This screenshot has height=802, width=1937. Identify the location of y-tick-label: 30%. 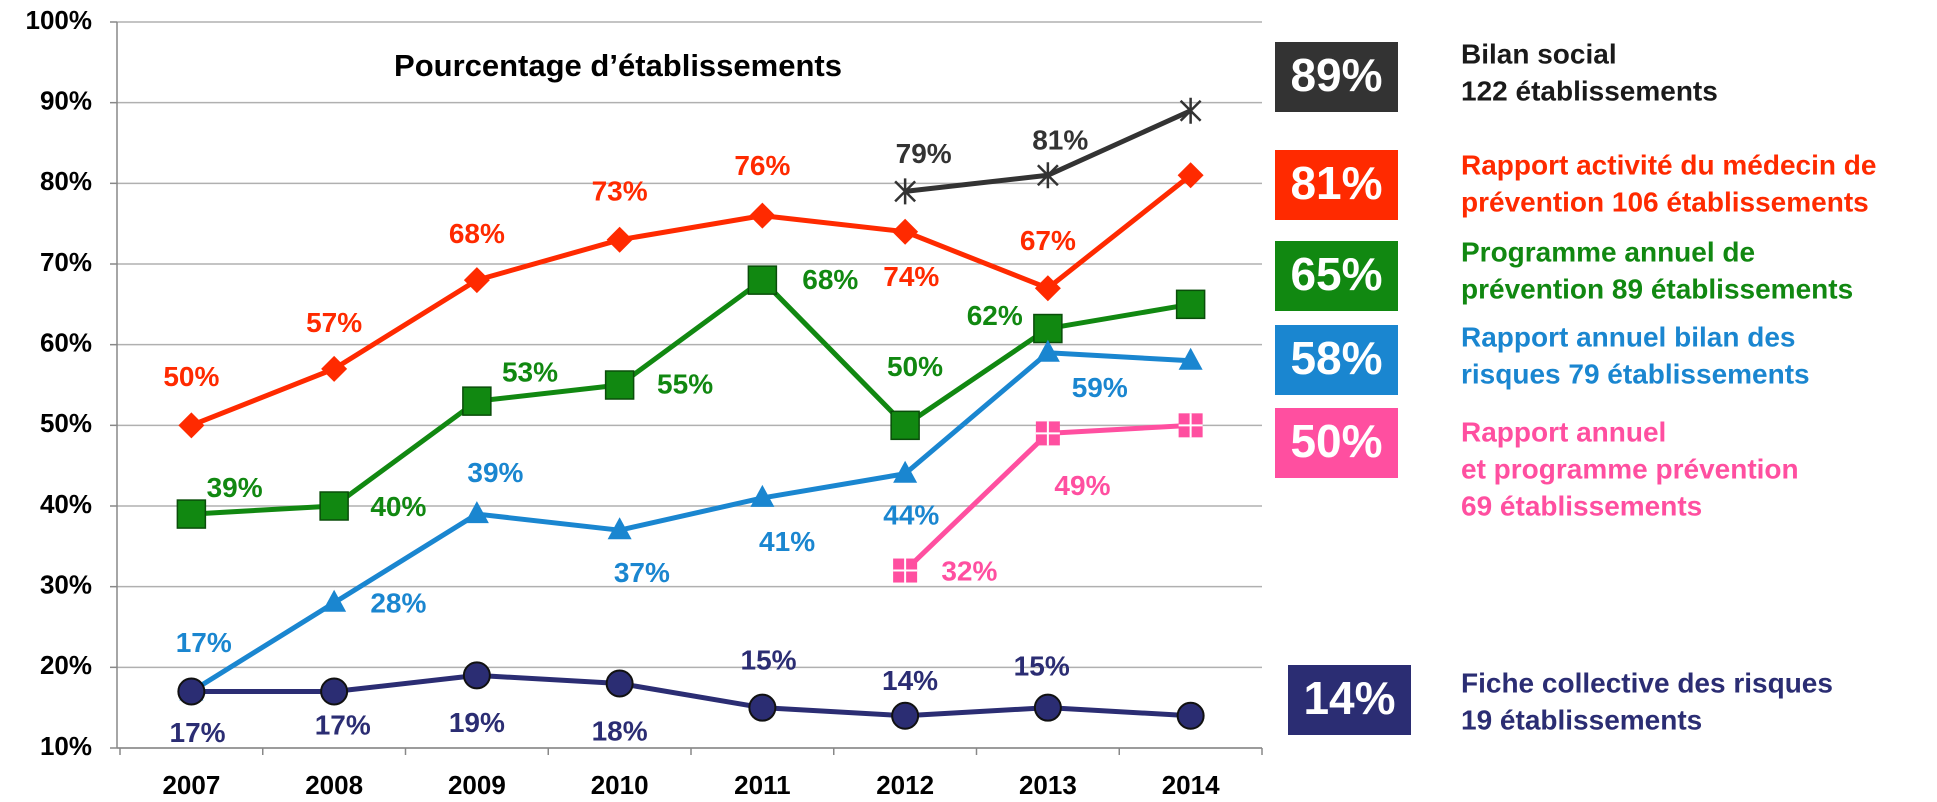
(66, 585).